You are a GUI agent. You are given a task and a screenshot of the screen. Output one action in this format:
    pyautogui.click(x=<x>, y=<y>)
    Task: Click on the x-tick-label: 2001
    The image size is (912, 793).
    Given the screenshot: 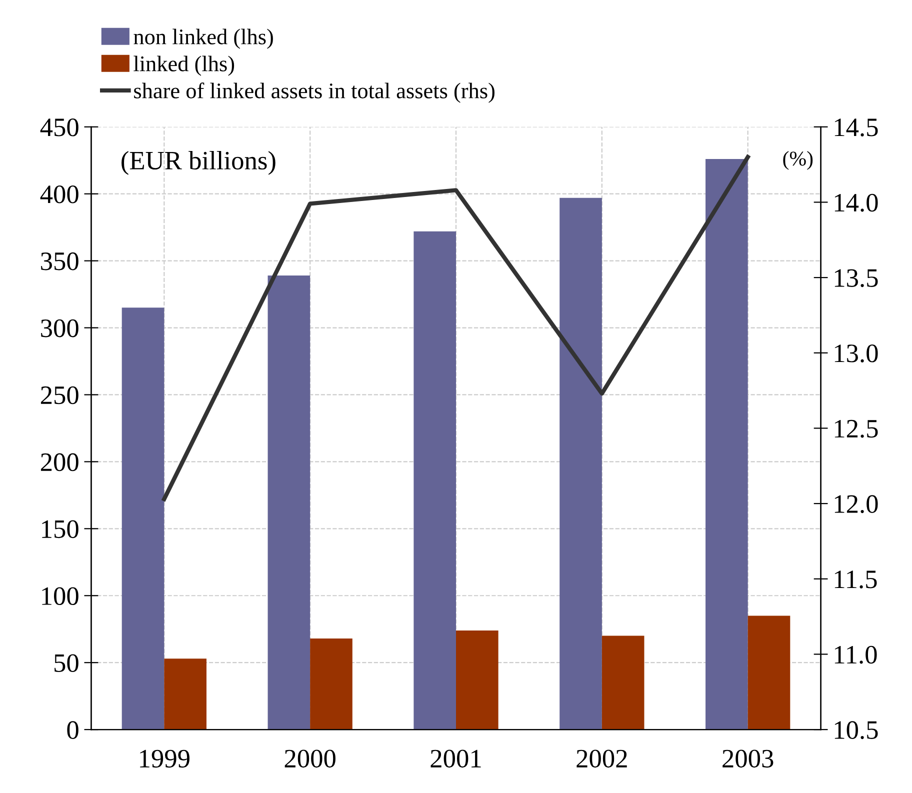 What is the action you would take?
    pyautogui.click(x=455, y=759)
    